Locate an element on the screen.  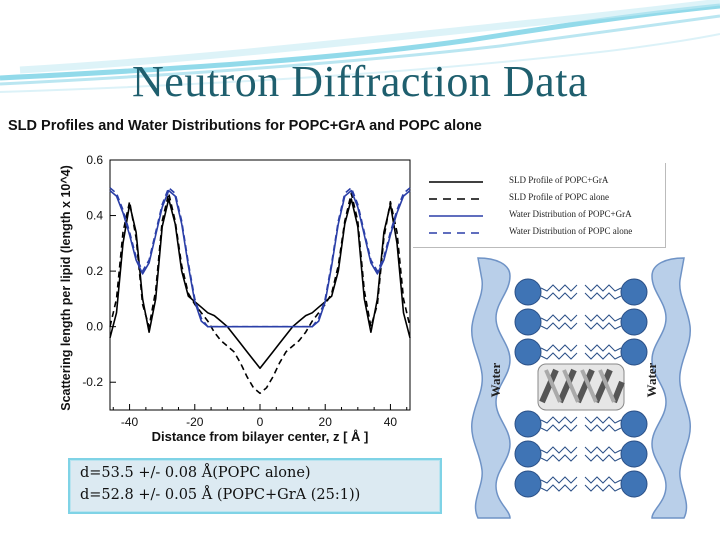
legend-label: SLD Profile of POPC+GrA is located at coordinates (559, 180).